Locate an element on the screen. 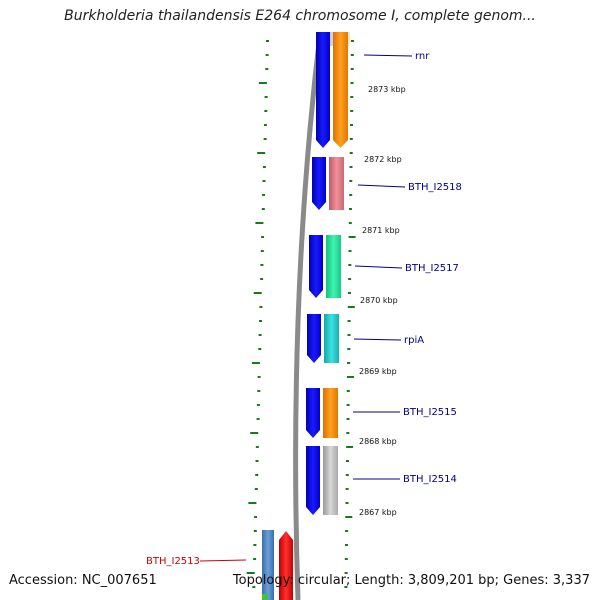  gene-feature-rnr is located at coordinates (340, 90).